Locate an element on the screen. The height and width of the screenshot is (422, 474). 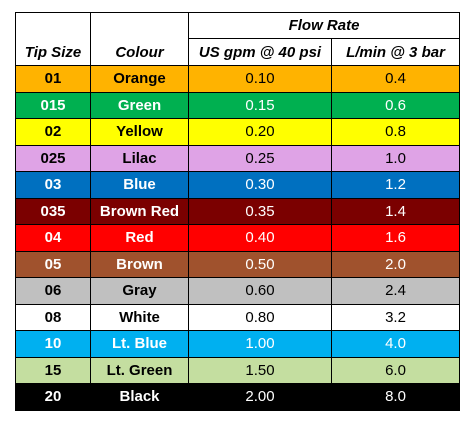
colour-name: Red is located at coordinates (139, 238).